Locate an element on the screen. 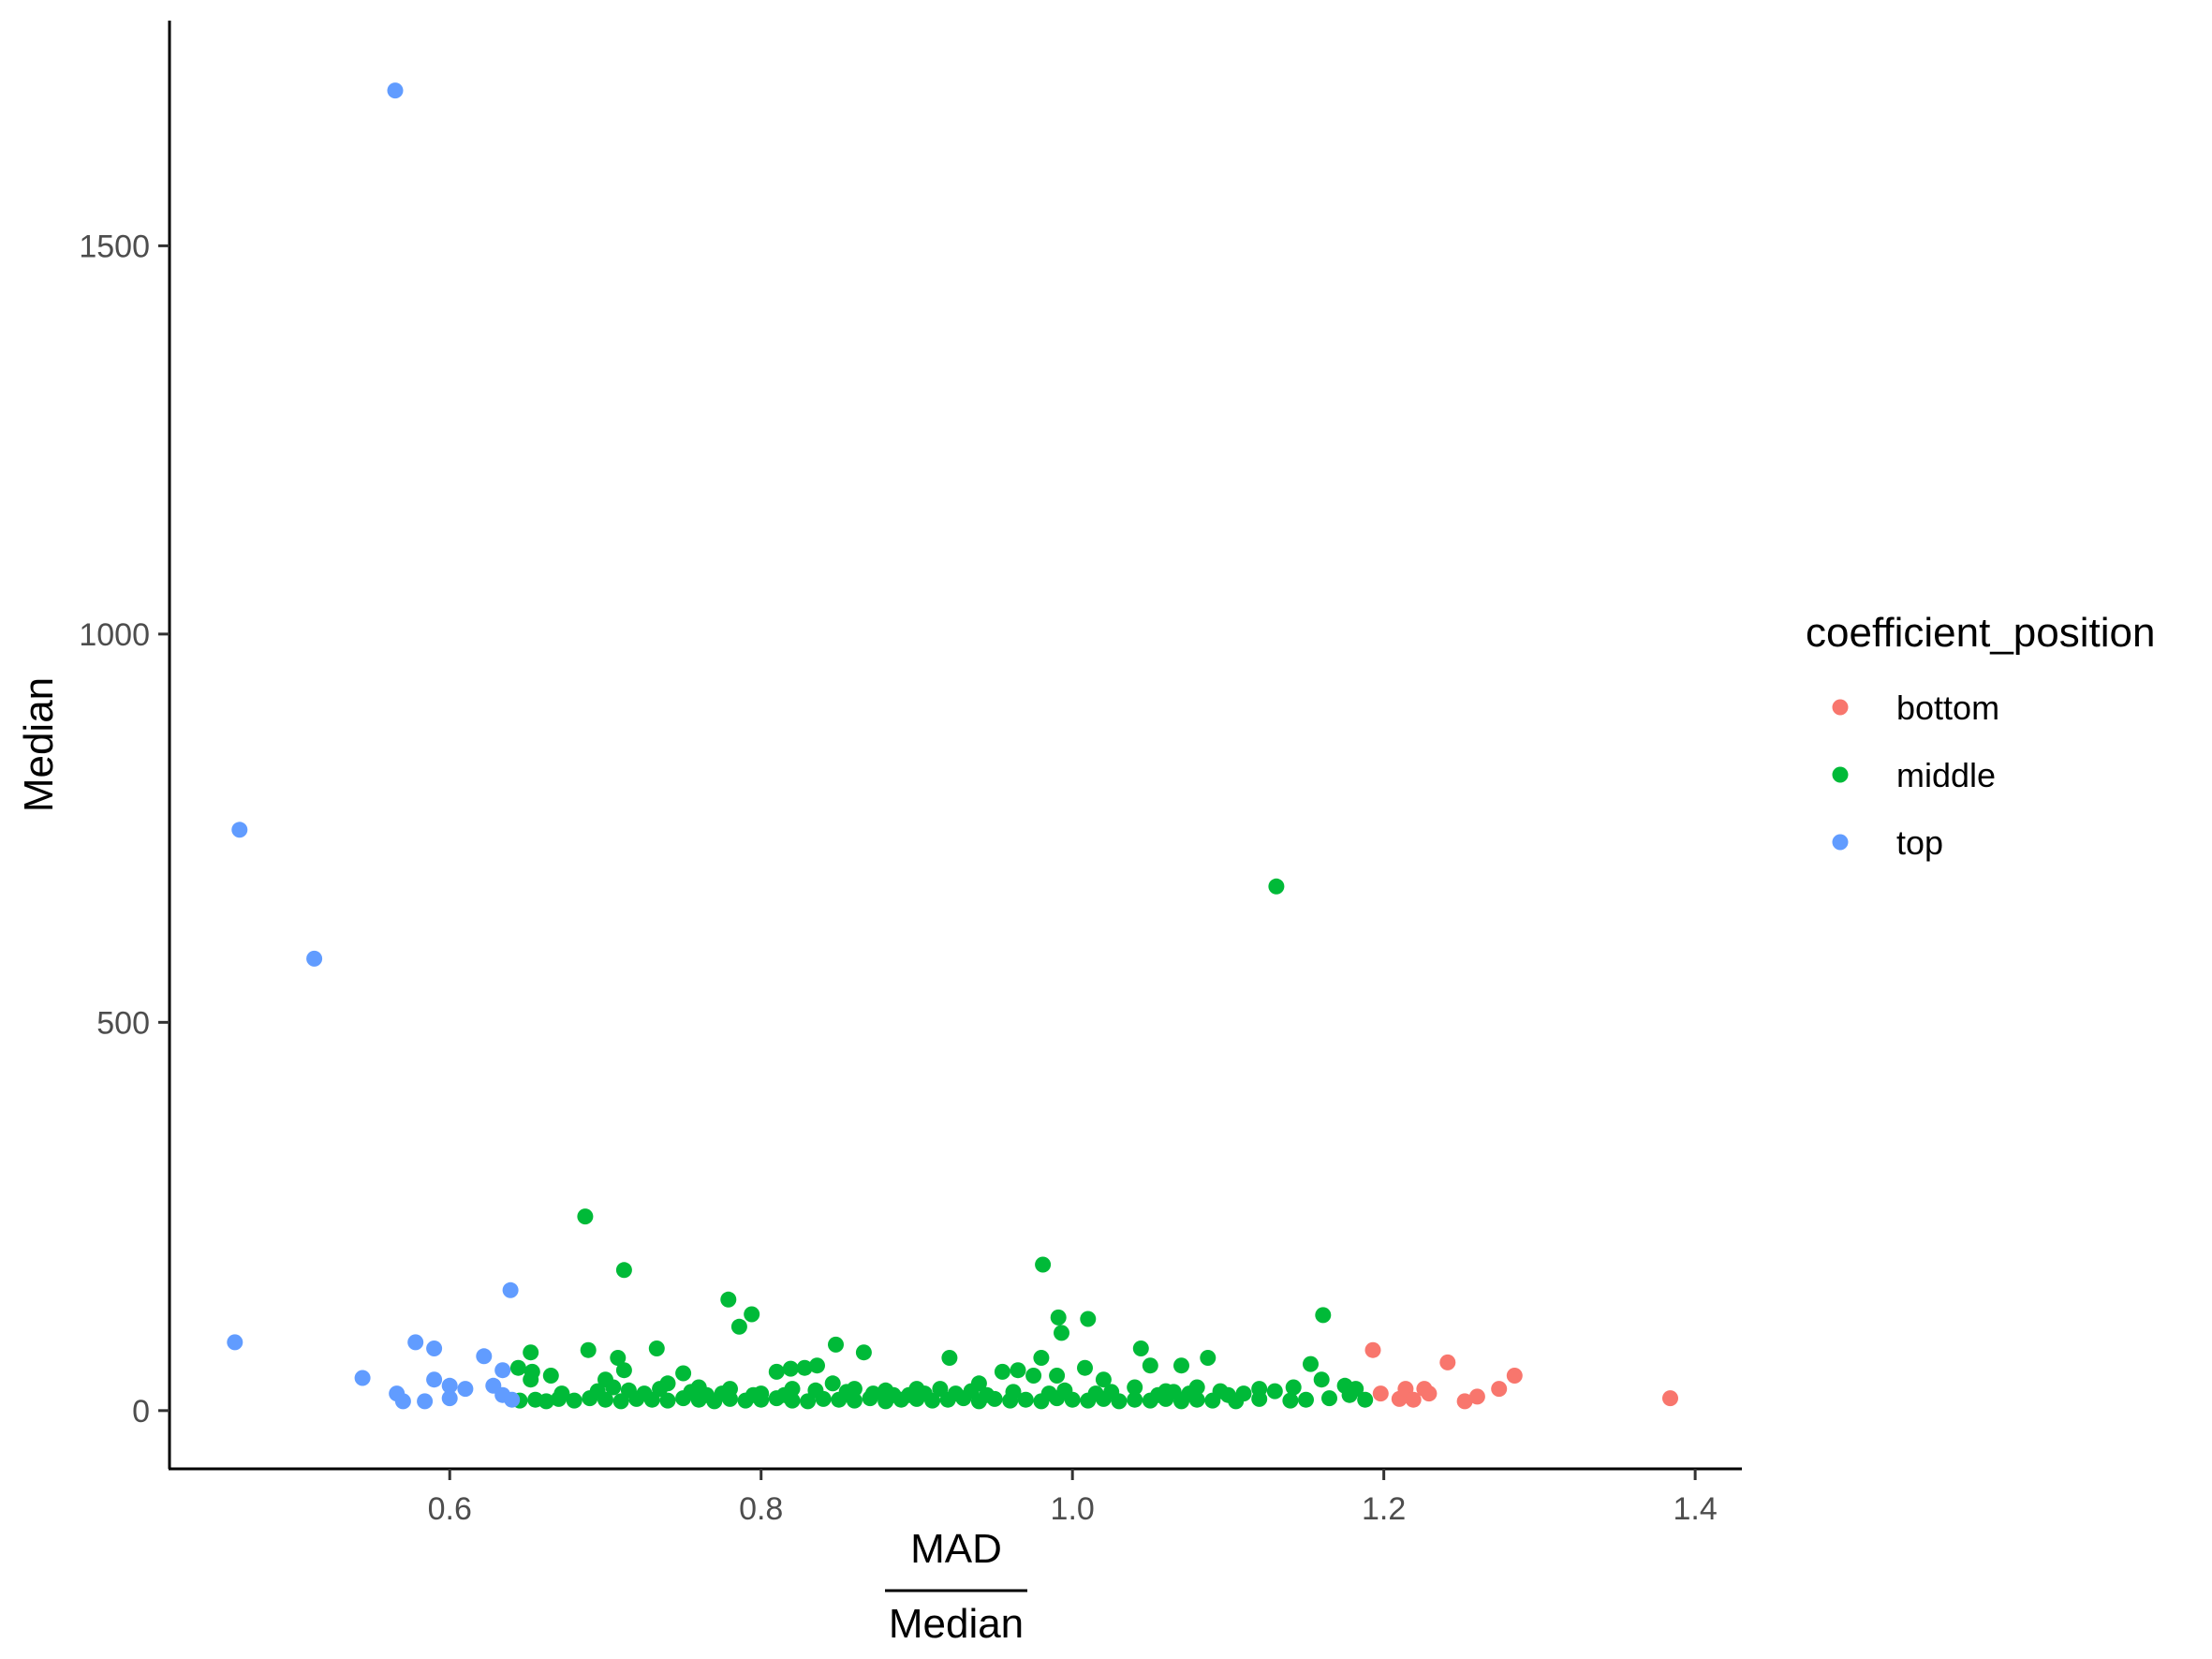  x-axis-title-numerator: MAD is located at coordinates (956, 1549).